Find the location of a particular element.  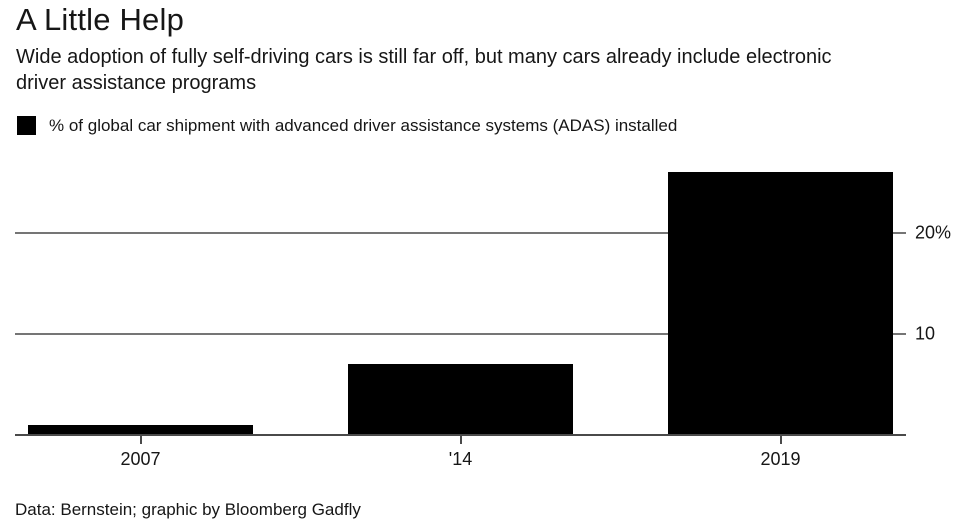

x-tick-label: '14 is located at coordinates (460, 459).